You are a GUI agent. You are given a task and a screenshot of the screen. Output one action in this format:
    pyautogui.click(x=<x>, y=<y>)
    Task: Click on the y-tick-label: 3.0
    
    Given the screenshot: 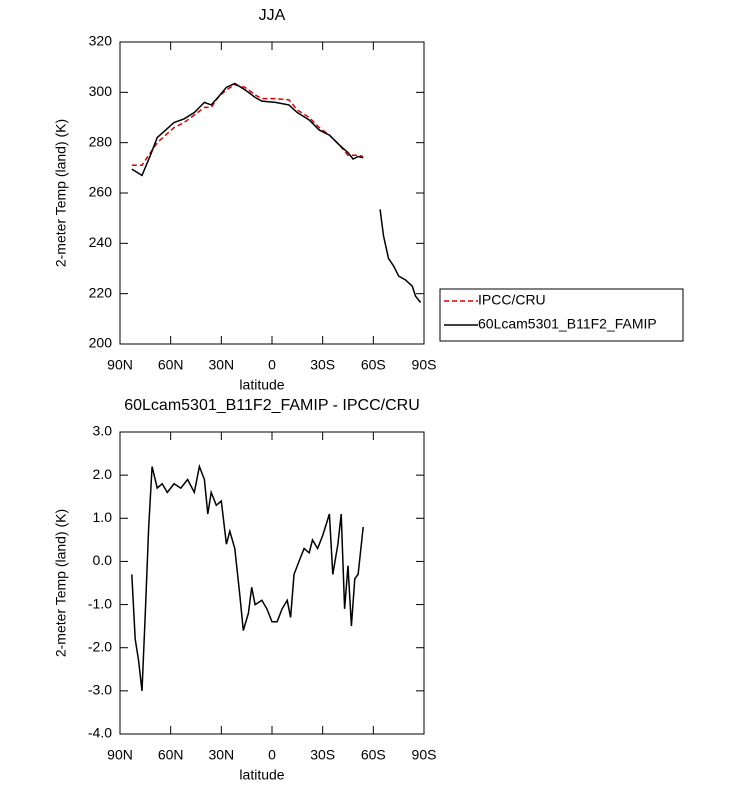 What is the action you would take?
    pyautogui.click(x=103, y=431)
    